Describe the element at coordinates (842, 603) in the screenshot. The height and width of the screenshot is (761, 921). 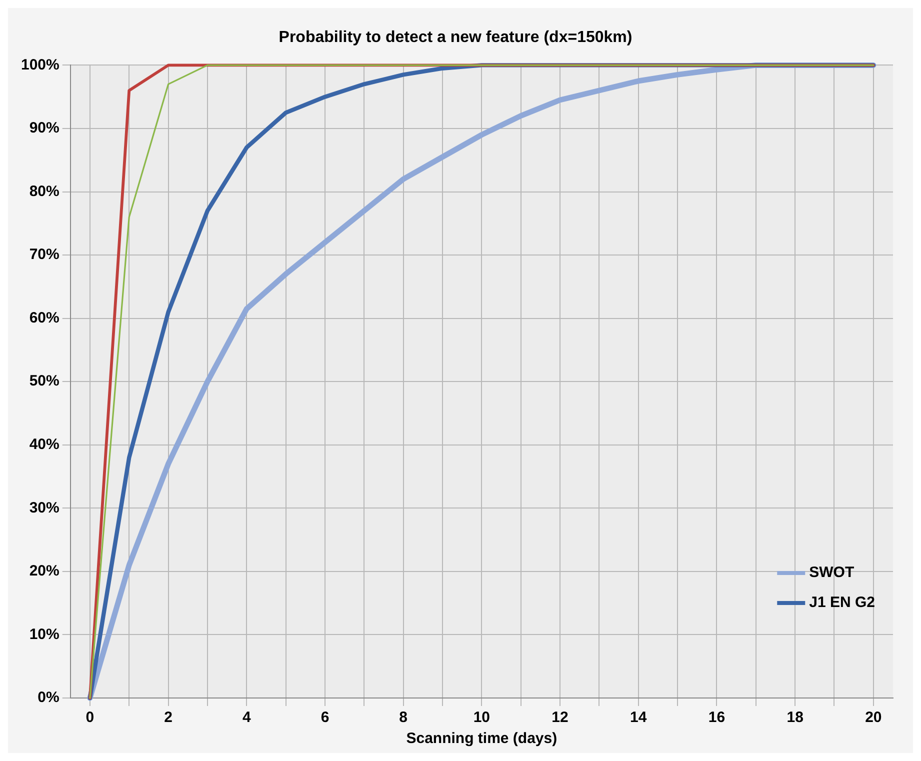
I see `legend-label: J1 EN G2` at that location.